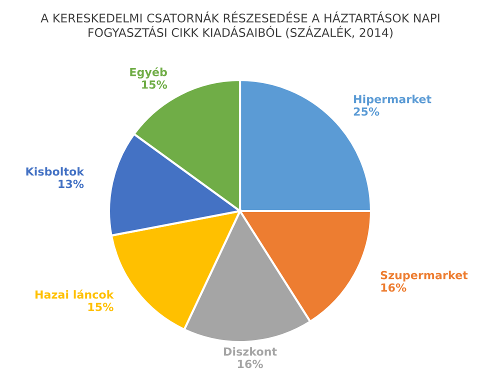  Describe the element at coordinates (367, 111) in the screenshot. I see `data-label: 25%` at that location.